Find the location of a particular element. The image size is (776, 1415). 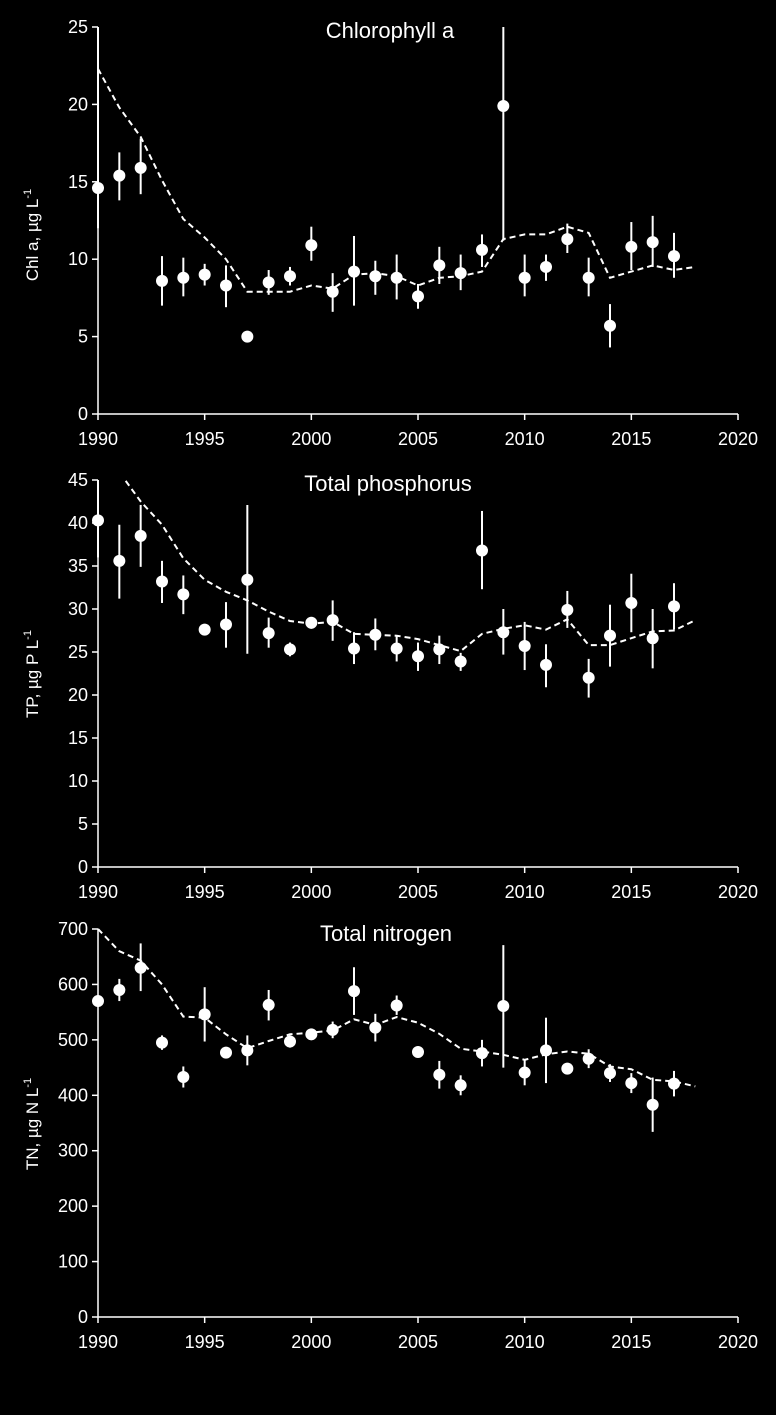

y-axis-label: TN, µg N L-1 is located at coordinates (32, 1124).